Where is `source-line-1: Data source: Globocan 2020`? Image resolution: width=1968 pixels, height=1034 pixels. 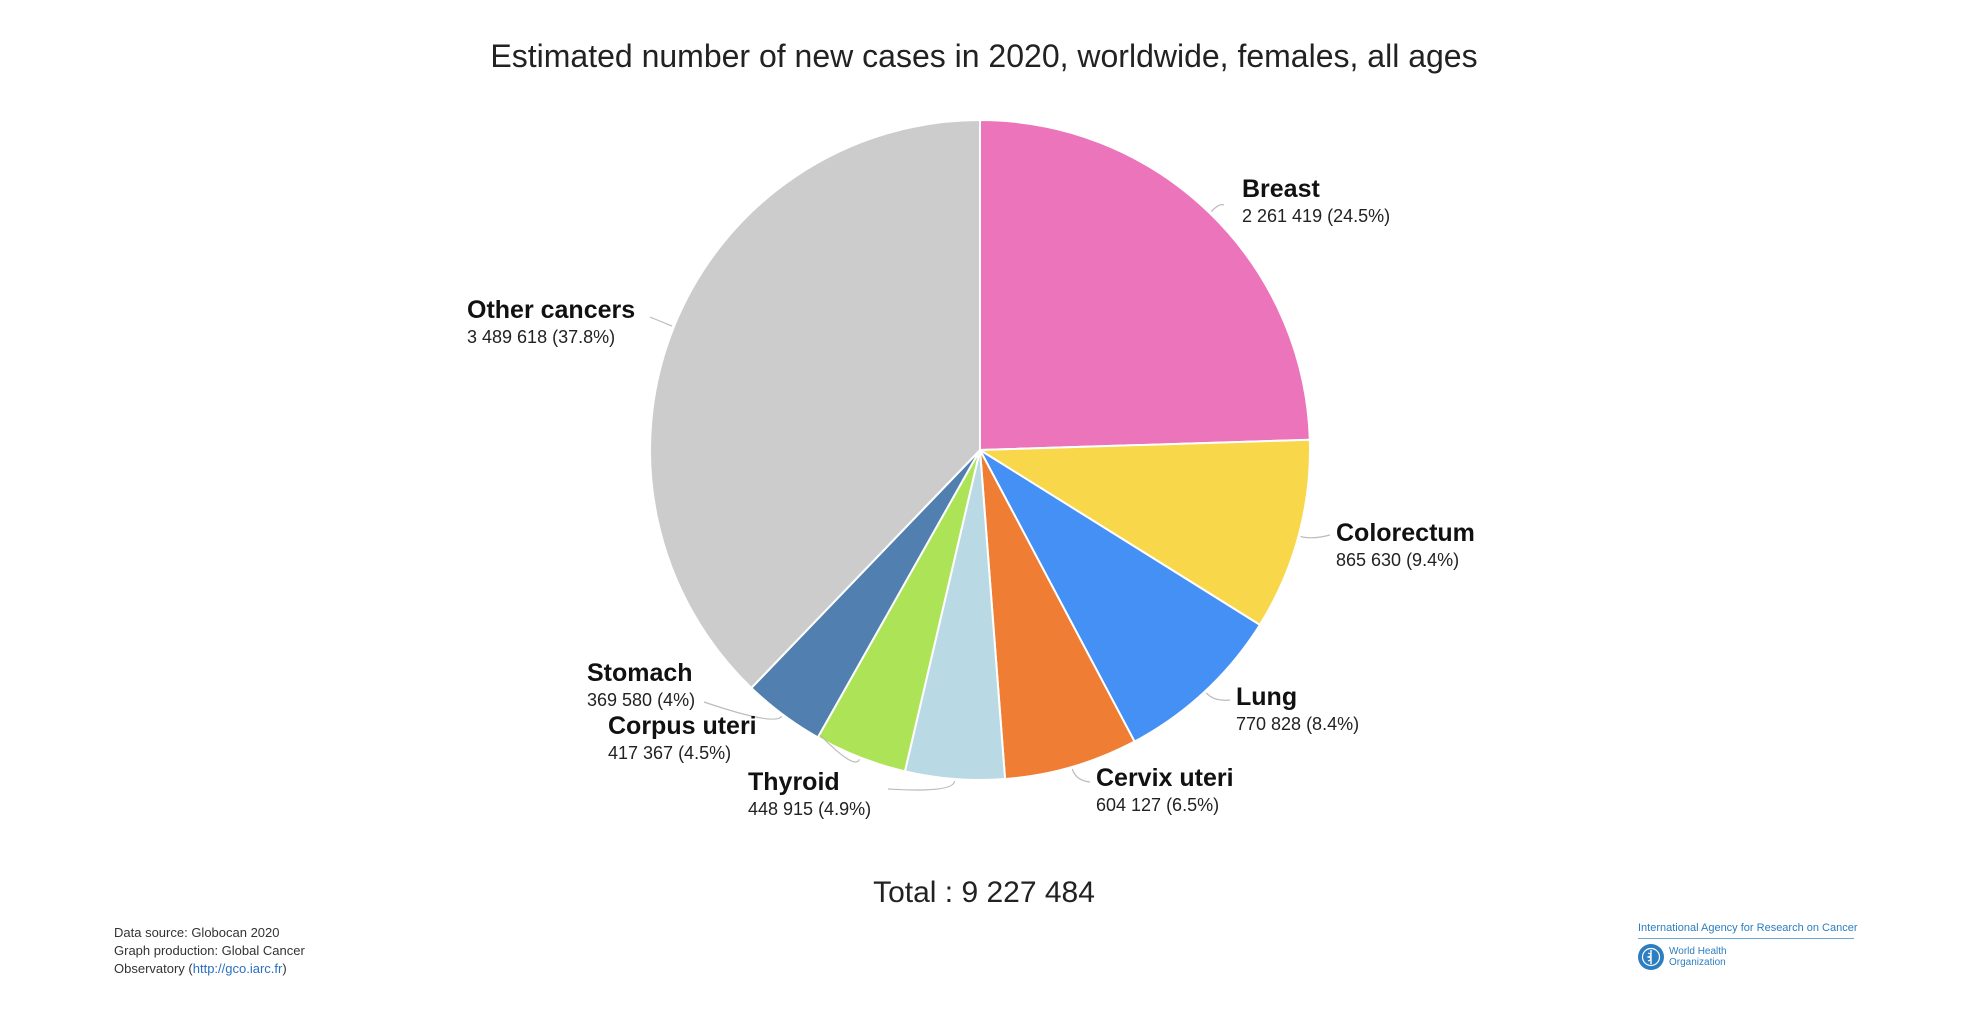 source-line-1: Data source: Globocan 2020 is located at coordinates (197, 932).